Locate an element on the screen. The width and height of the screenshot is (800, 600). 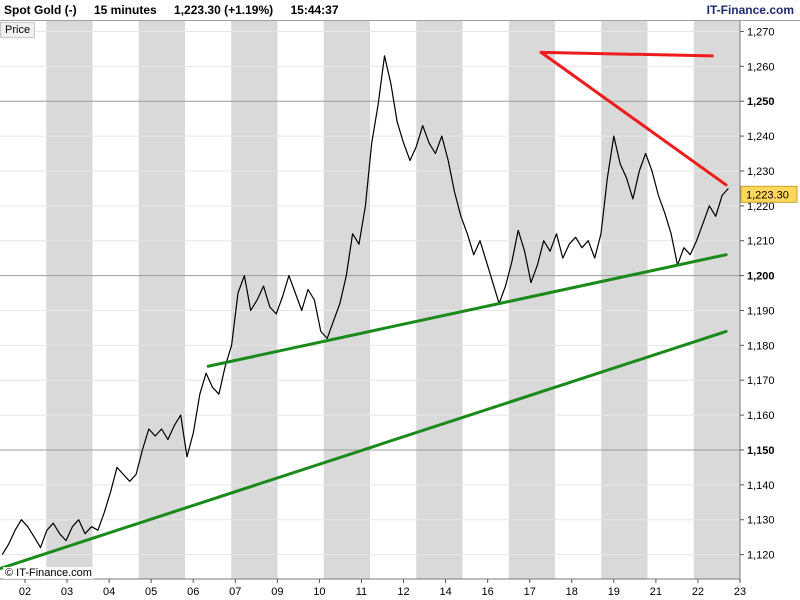
y-tick-label: 1,250 is located at coordinates (761, 102).